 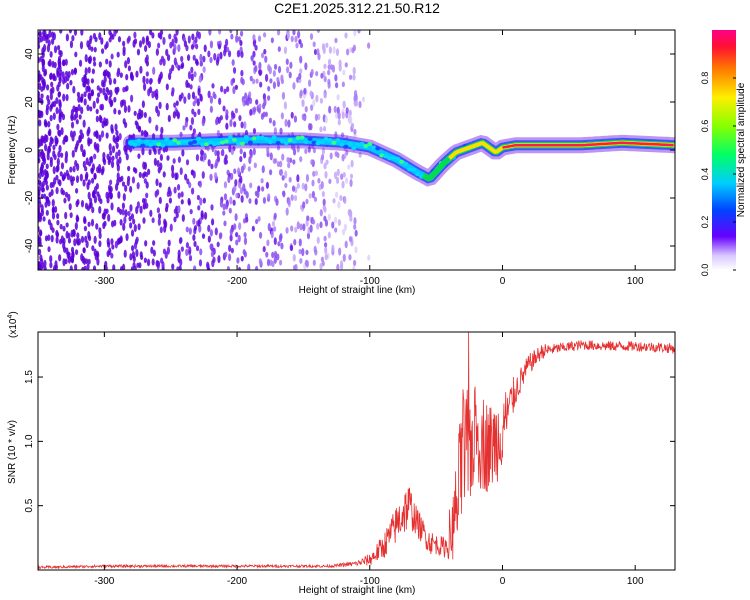 What do you see at coordinates (357, 8) in the screenshot?
I see `chart-title: C2E1.2025.312.21.50.R12` at bounding box center [357, 8].